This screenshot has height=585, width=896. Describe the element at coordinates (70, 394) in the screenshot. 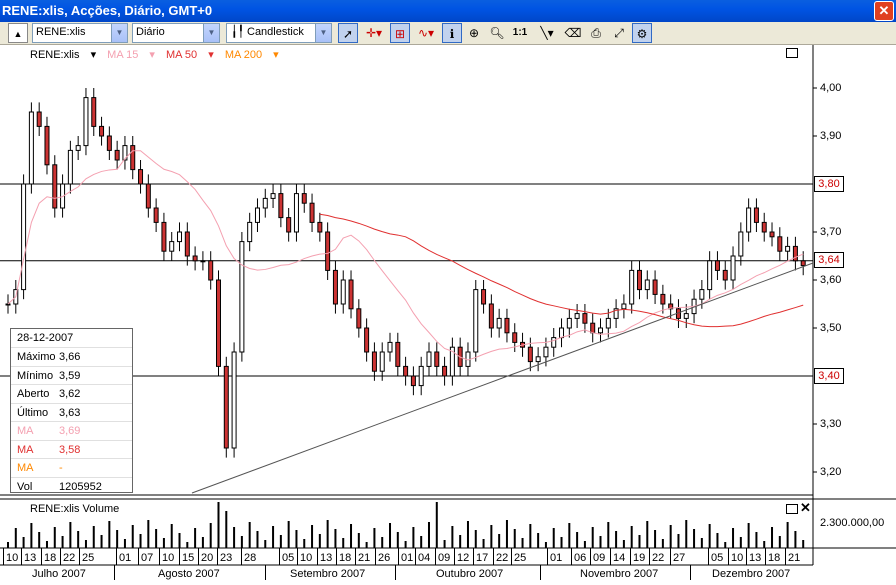

I see `info-value: 3,62` at that location.